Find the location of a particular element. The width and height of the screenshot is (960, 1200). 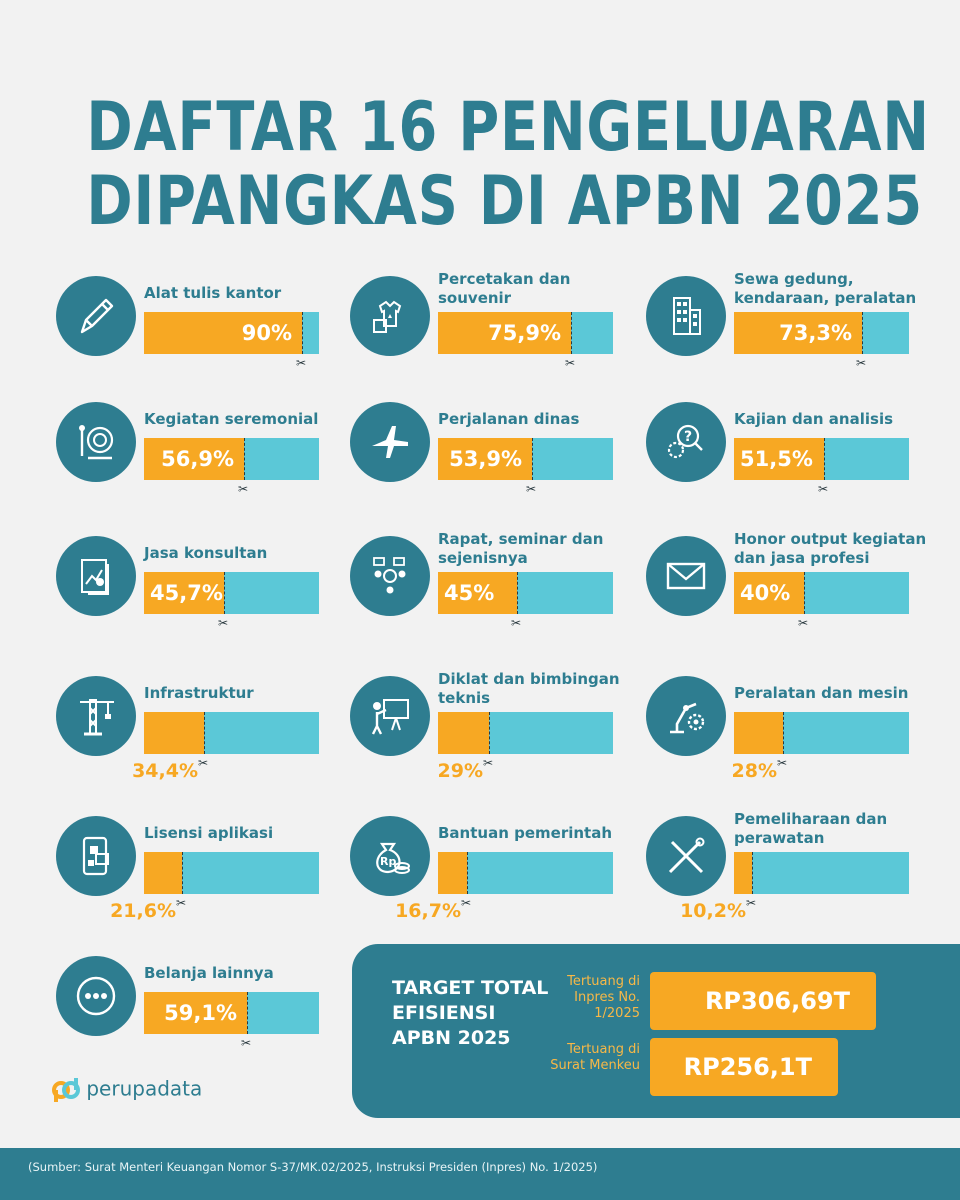

item-bar: ✂ 56,9% is located at coordinates (231, 467).